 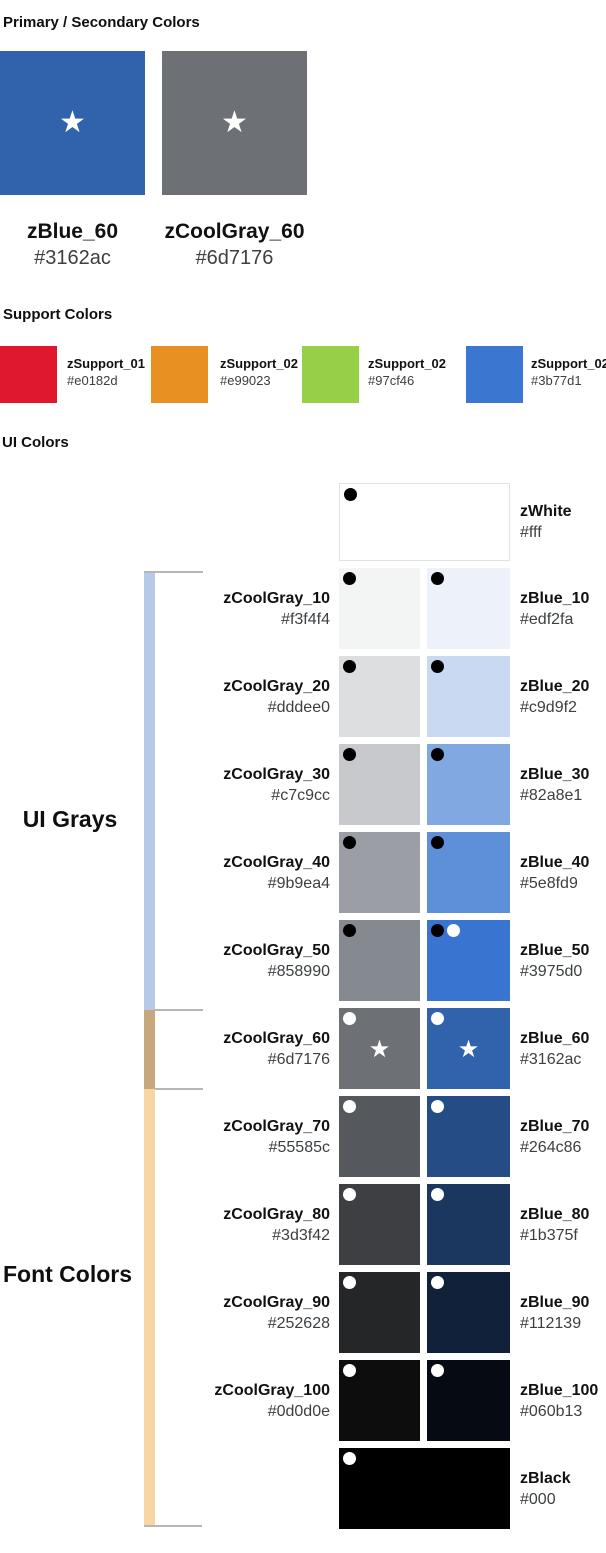 What do you see at coordinates (531, 532) in the screenshot?
I see `swatch-hex: #fff` at bounding box center [531, 532].